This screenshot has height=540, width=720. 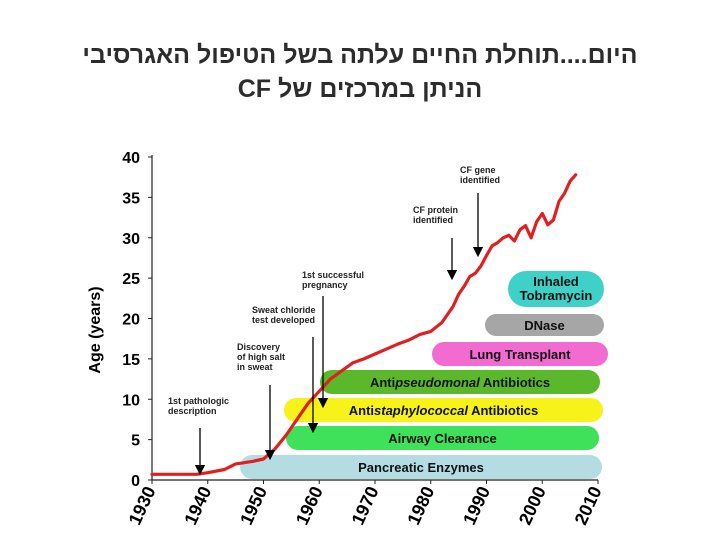 I want to click on annotation-label-1: of high salt, so click(x=261, y=357).